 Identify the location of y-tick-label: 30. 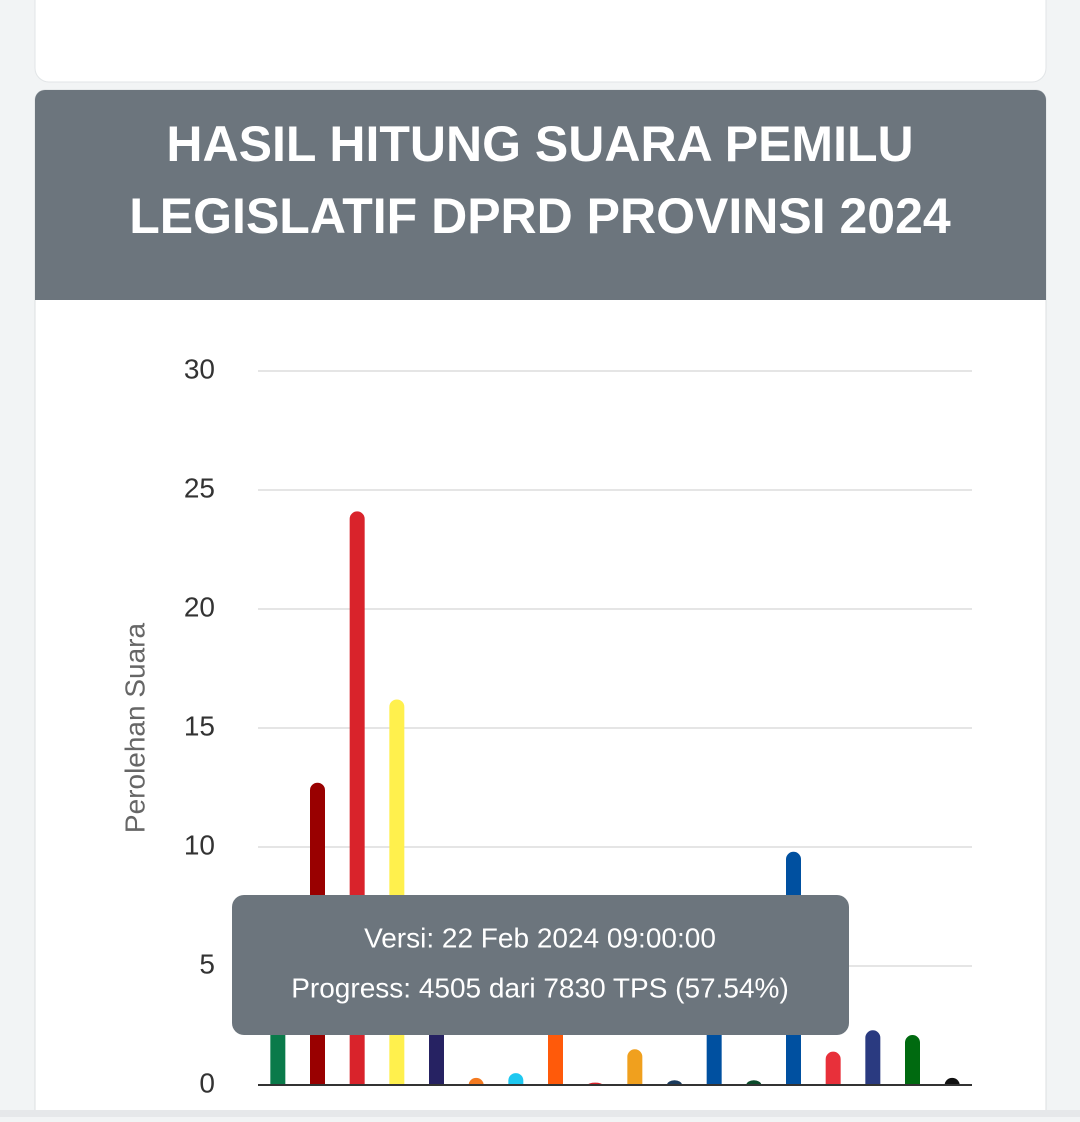
(199, 368).